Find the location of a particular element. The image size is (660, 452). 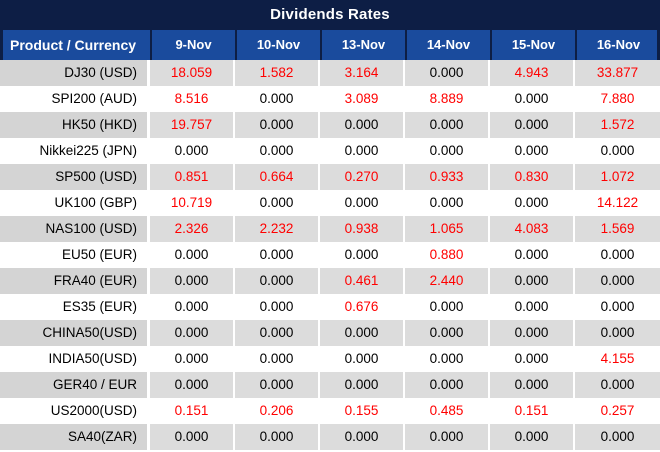

value-cell: 0.206 is located at coordinates (277, 411).